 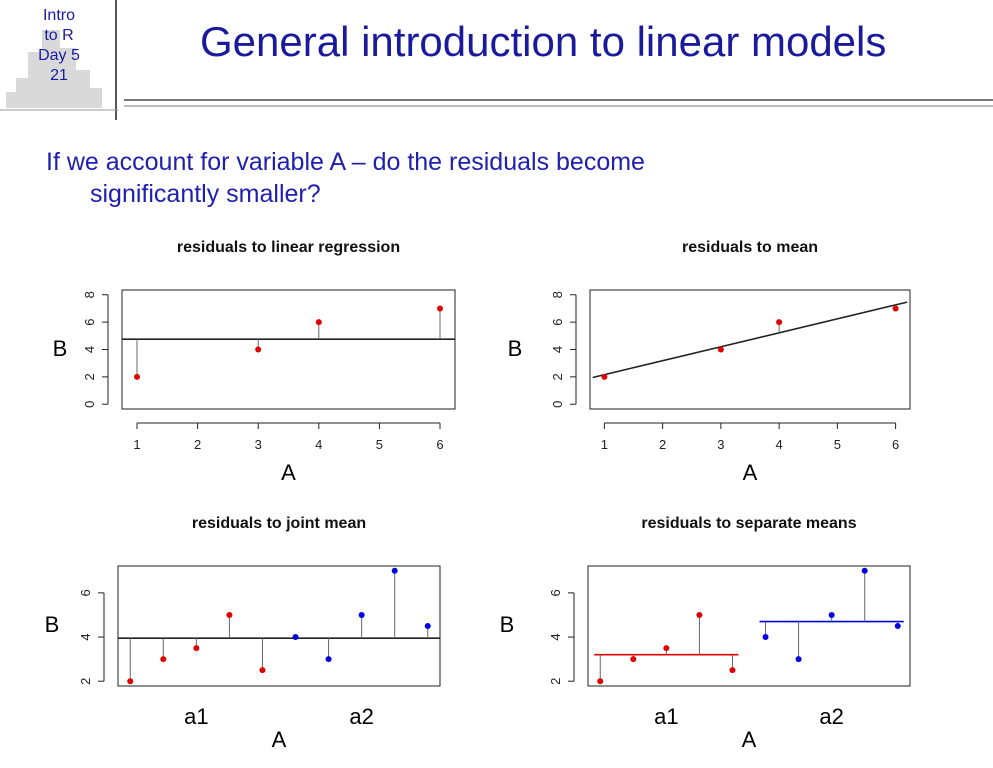 I want to click on course-logo, so click(x=54, y=69).